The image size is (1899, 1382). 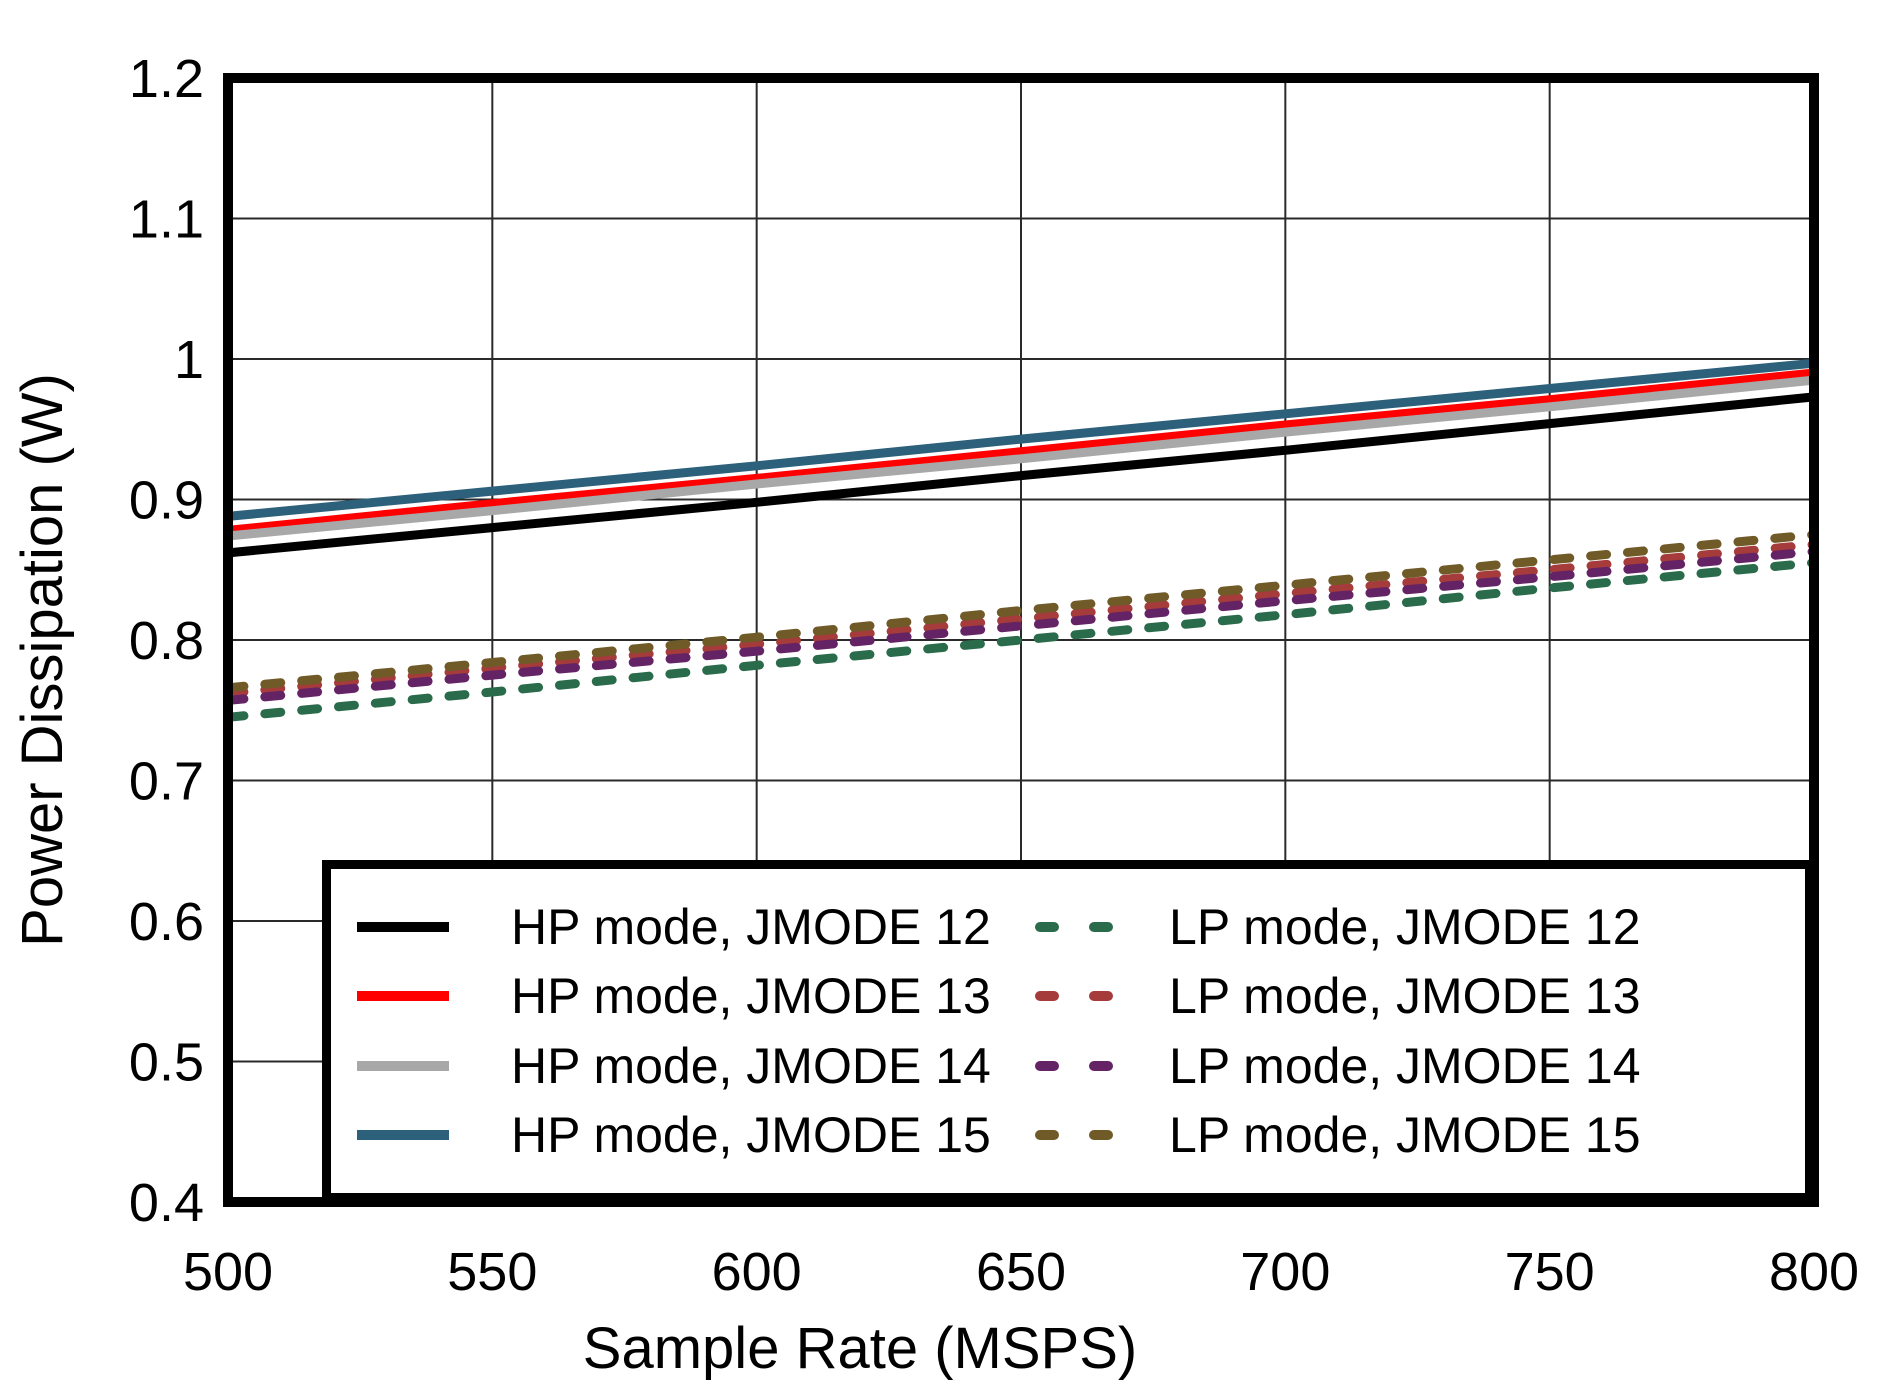 I want to click on legend-label: LP mode, JMODE 15, so click(x=1405, y=1134).